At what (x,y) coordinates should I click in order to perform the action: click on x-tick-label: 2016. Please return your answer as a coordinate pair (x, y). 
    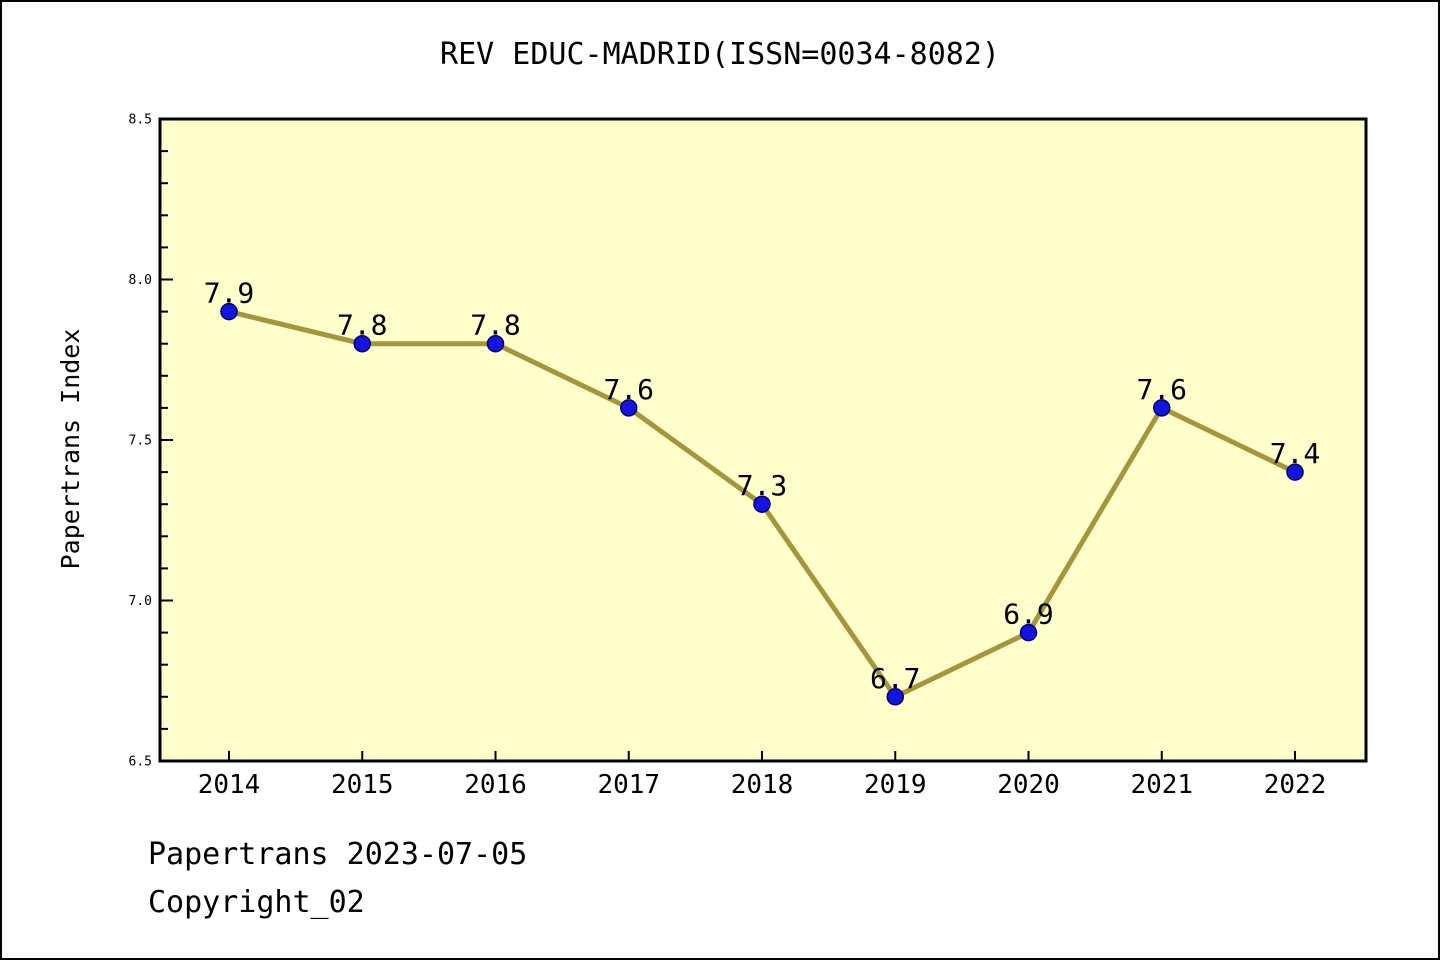
    Looking at the image, I should click on (495, 785).